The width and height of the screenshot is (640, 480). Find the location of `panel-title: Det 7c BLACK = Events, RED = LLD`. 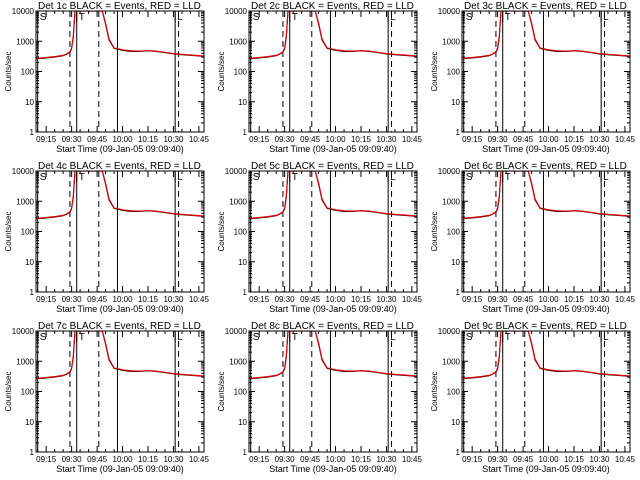

panel-title: Det 7c BLACK = Events, RED = LLD is located at coordinates (119, 326).